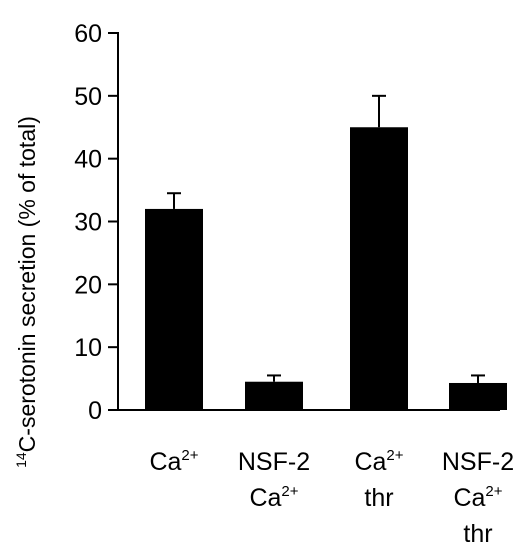 Image resolution: width=520 pixels, height=549 pixels. Describe the element at coordinates (274, 480) in the screenshot. I see `x-tick-label: NSF-2 Ca2+` at that location.